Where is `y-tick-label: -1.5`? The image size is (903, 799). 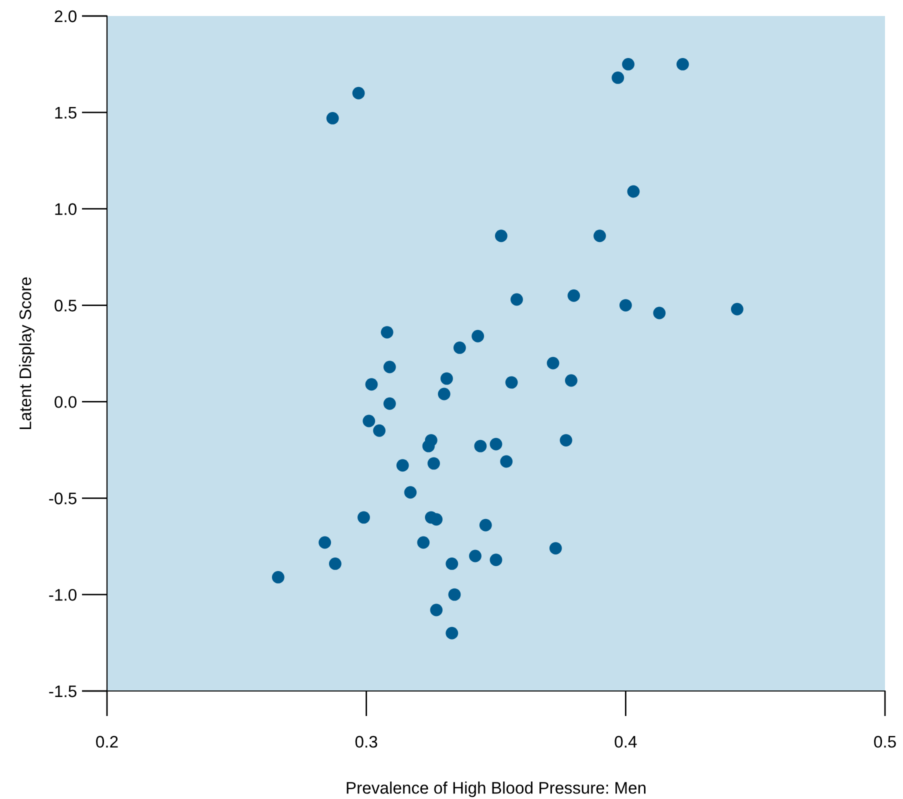
y-tick-label: -1.5 is located at coordinates (62, 692).